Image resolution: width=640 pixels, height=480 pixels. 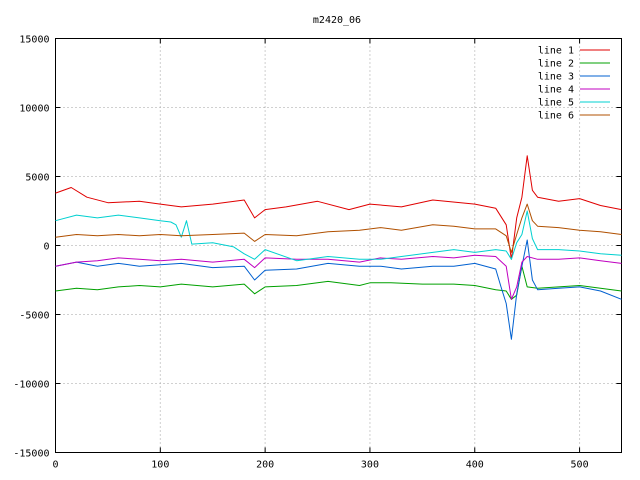 What do you see at coordinates (556, 116) in the screenshot?
I see `legend-label: line 6` at bounding box center [556, 116].